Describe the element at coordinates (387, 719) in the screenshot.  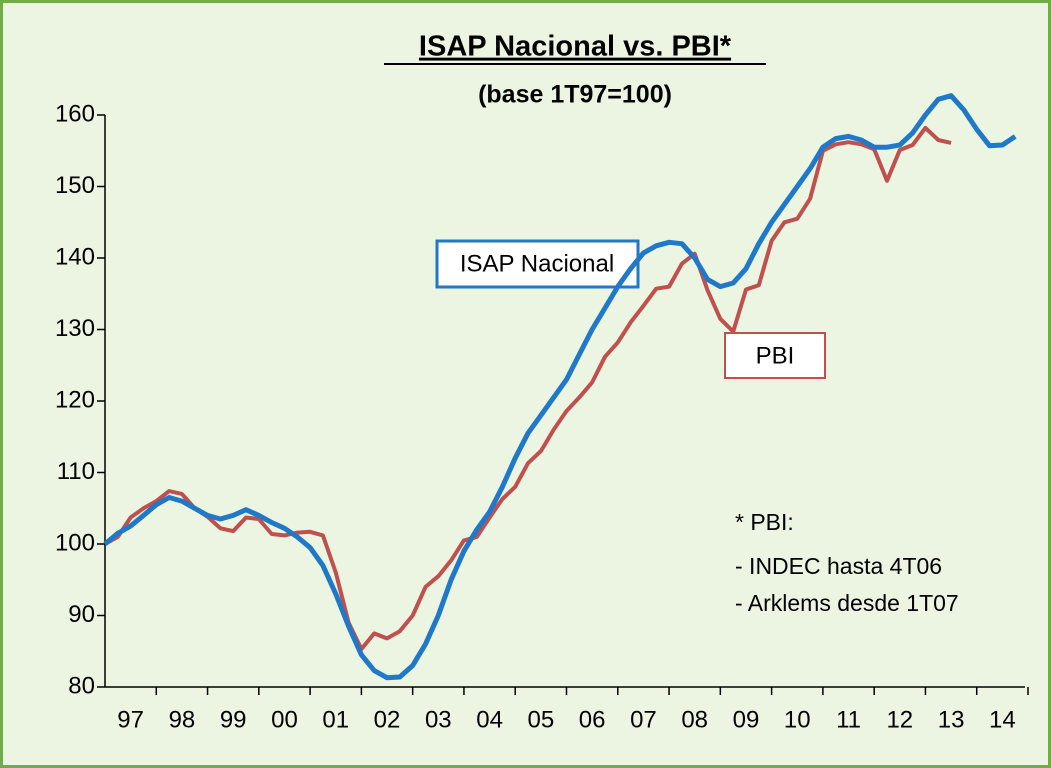
I see `x-tick-label: 02` at that location.